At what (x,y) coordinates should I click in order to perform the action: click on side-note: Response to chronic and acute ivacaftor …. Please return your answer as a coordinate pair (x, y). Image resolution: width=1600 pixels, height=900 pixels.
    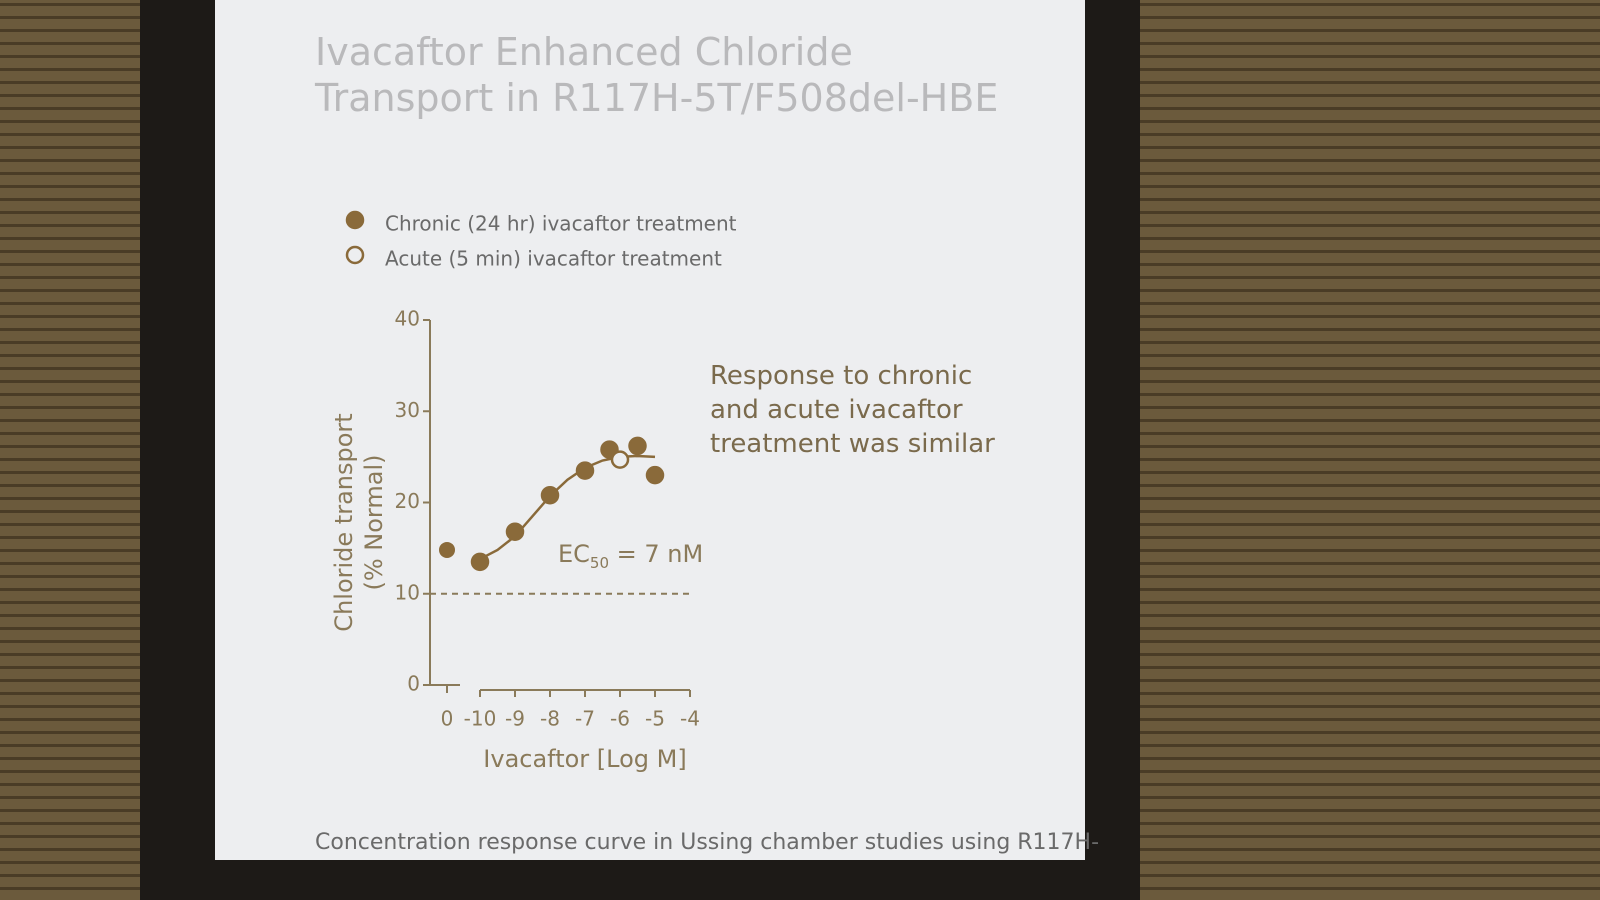
    Looking at the image, I should click on (852, 410).